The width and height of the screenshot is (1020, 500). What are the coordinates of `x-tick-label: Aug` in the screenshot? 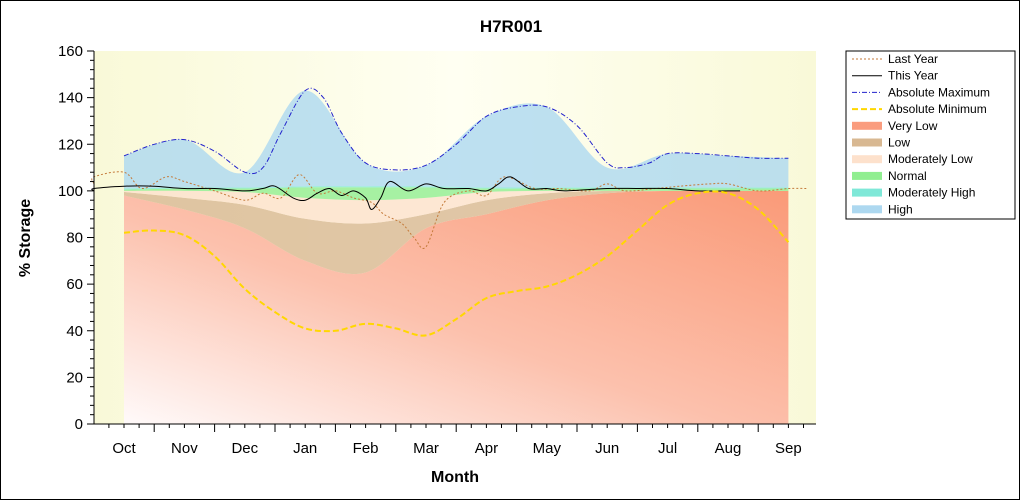 It's located at (728, 448).